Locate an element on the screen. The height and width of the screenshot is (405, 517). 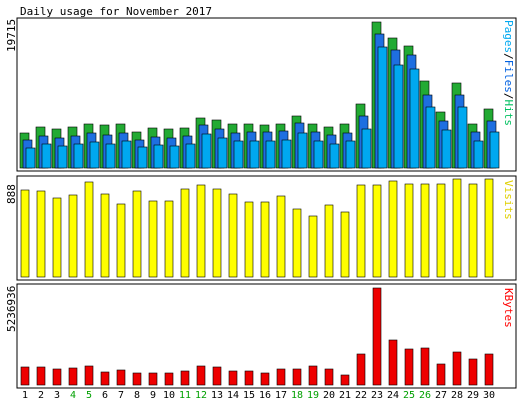
day-label-9: 9 is located at coordinates (153, 395).